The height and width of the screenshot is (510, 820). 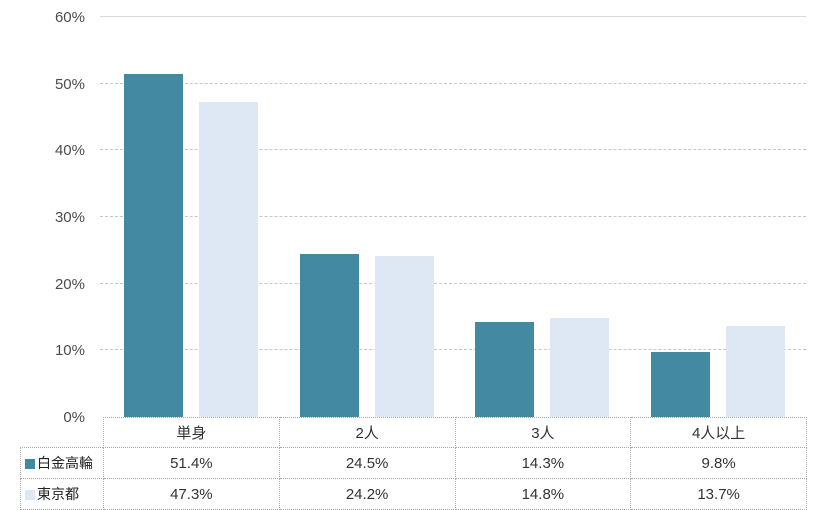 What do you see at coordinates (543, 494) in the screenshot?
I see `value-cell: 14.8%` at bounding box center [543, 494].